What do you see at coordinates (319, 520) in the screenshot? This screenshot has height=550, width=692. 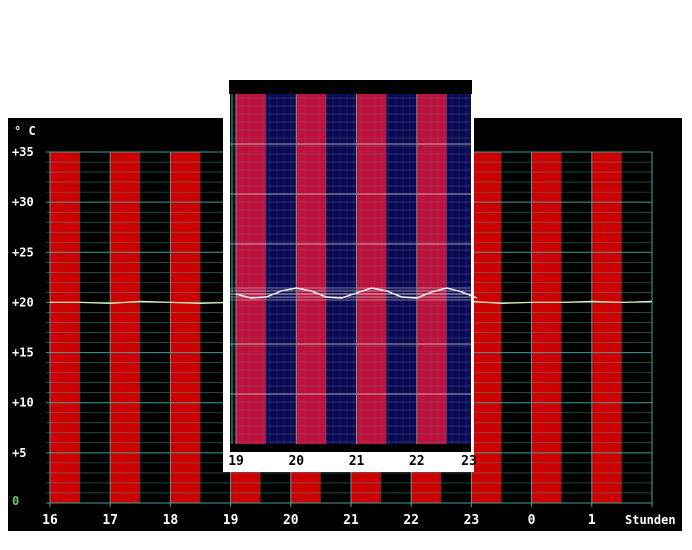 I see `x-tick-labels: 16 17 18 19 20 21 22 23 0 1` at bounding box center [319, 520].